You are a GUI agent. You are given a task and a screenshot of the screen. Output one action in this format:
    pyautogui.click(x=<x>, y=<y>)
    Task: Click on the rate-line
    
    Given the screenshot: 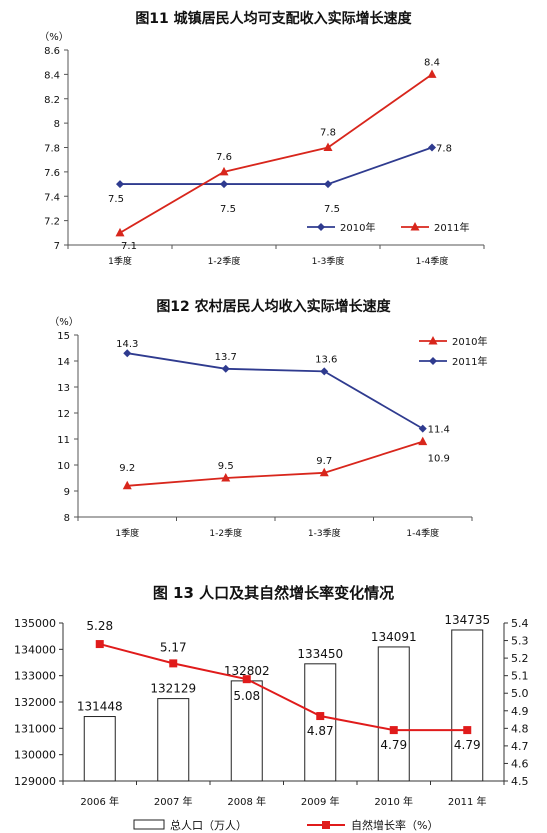 What is the action you would take?
    pyautogui.click(x=283, y=687)
    